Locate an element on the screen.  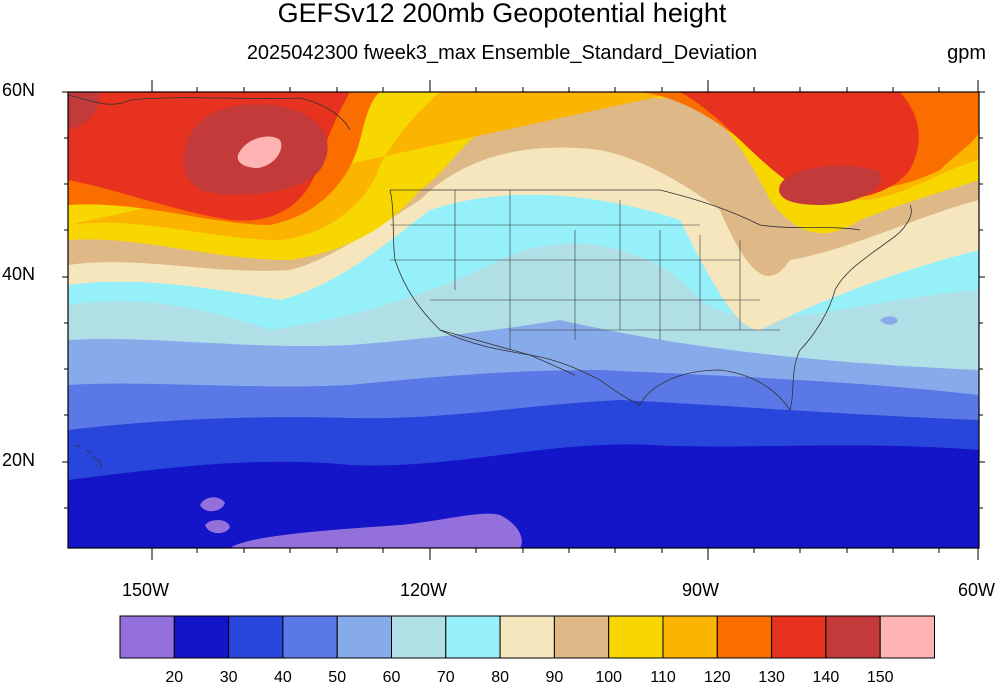
state-borders is located at coordinates (585, 270).